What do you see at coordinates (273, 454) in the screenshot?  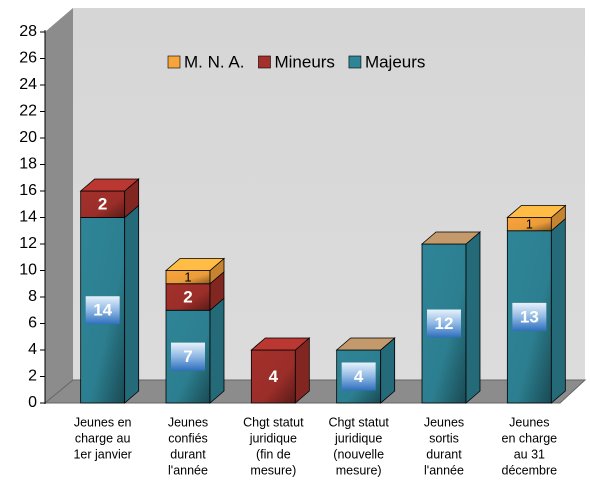 I see `x-tick-label: (fin de` at bounding box center [273, 454].